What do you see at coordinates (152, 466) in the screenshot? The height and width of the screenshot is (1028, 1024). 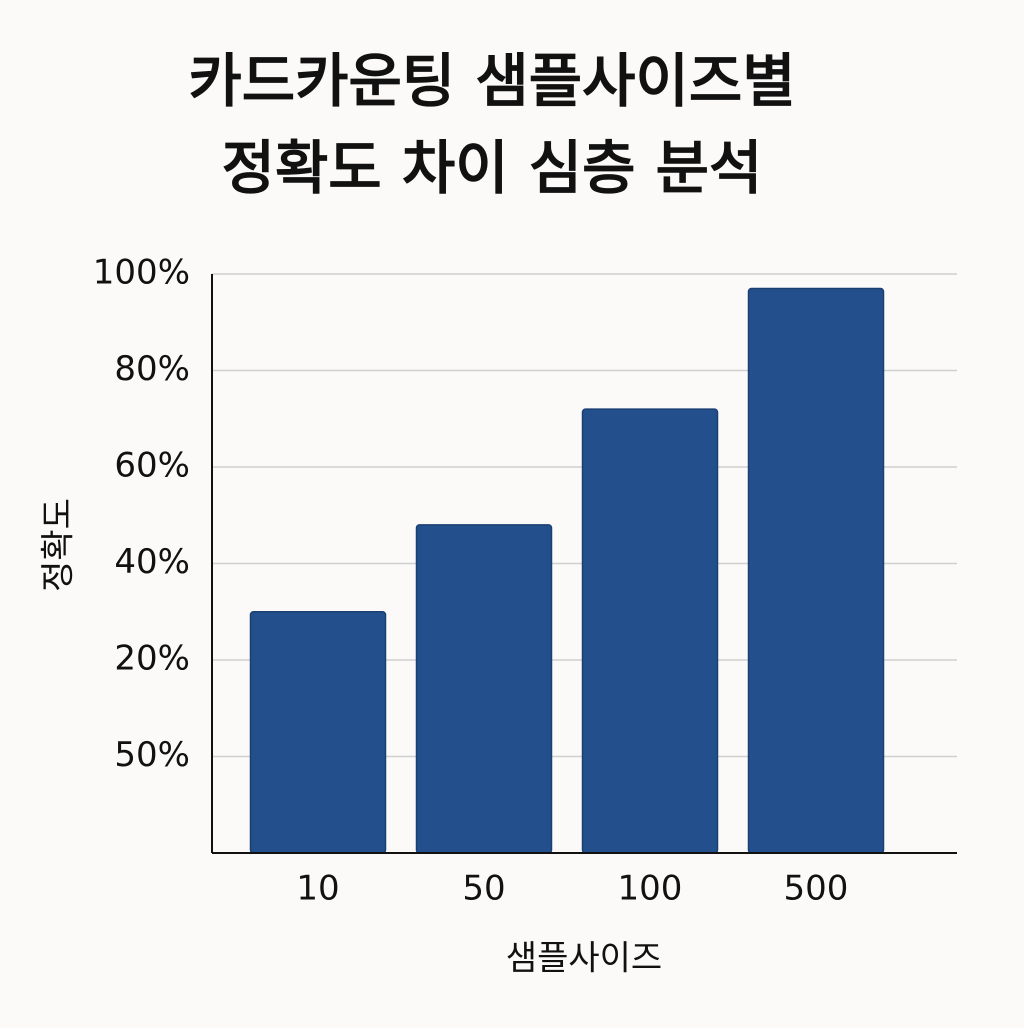 I see `y-tick-label: 60%` at bounding box center [152, 466].